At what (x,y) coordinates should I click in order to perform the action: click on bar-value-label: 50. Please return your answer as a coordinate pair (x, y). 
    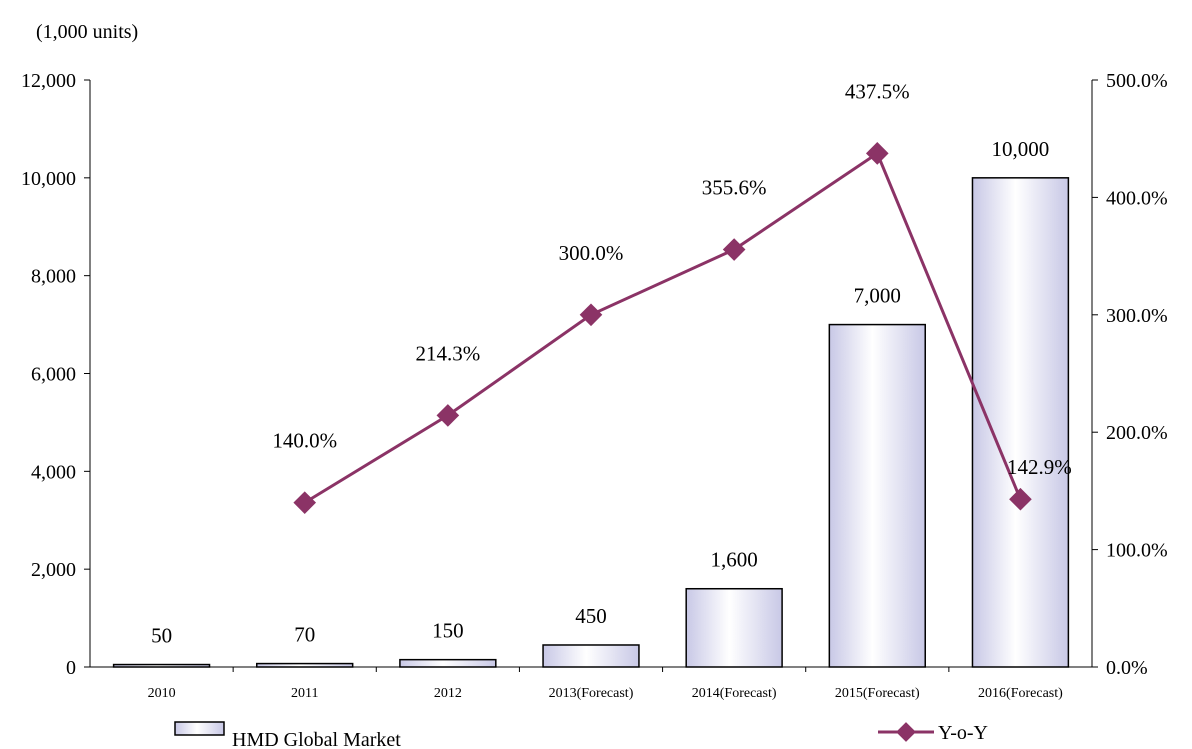
    Looking at the image, I should click on (161, 636).